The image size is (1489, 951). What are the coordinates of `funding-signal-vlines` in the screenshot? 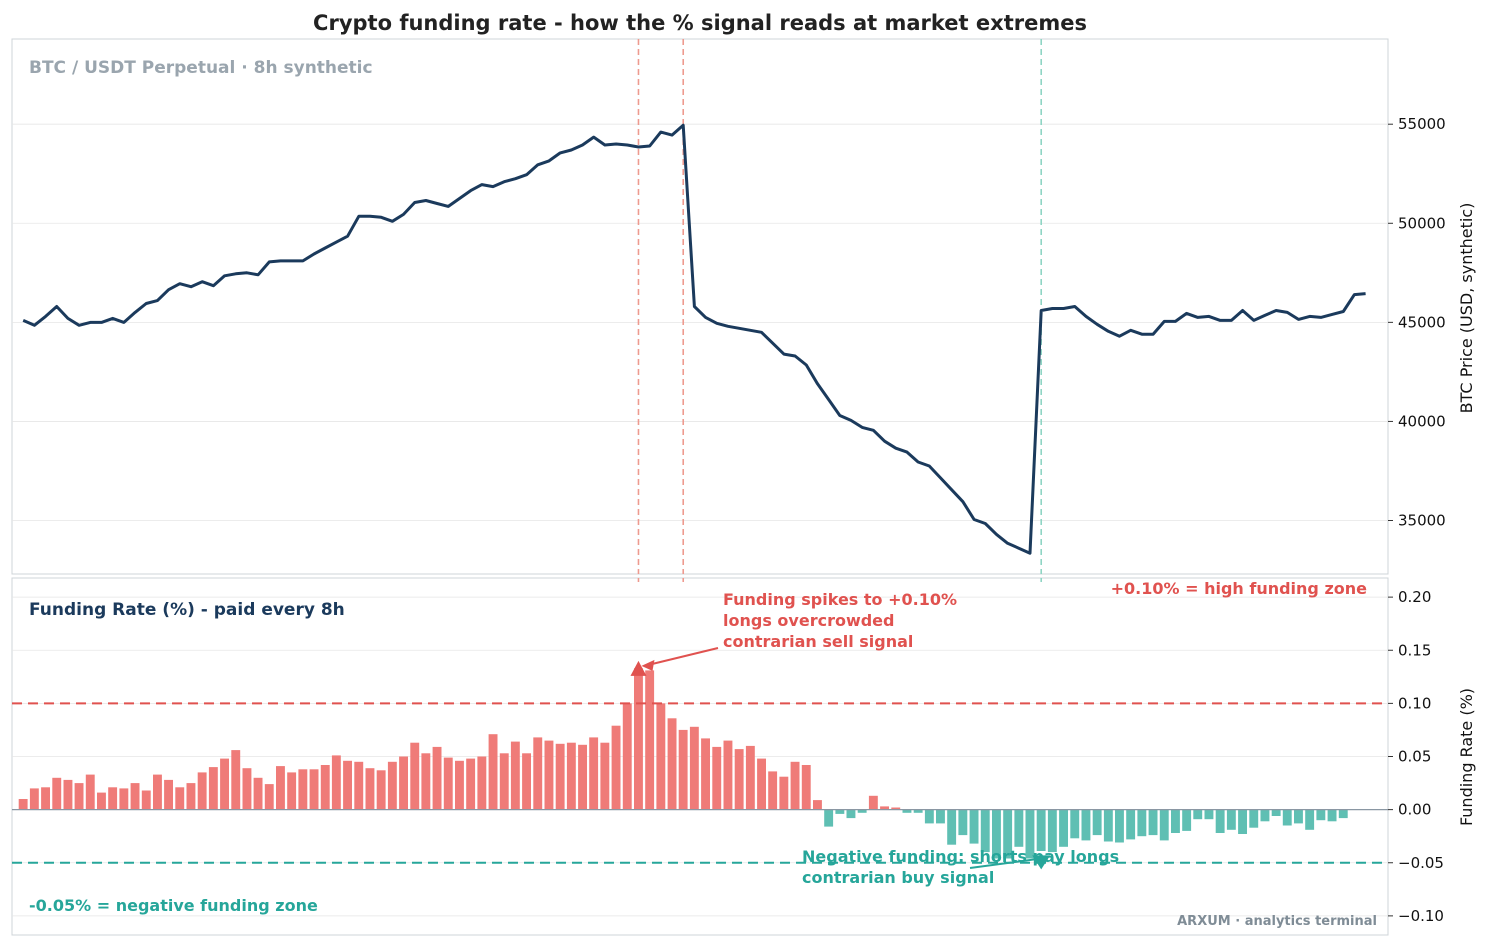 It's located at (840, 580).